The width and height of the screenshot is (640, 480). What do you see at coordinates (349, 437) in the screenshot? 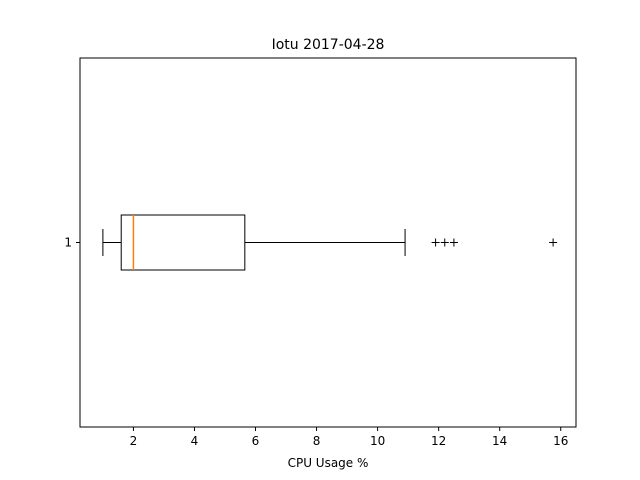
I see `x-axis-ticks: 2 4 6 8 10 12 14 16` at bounding box center [349, 437].